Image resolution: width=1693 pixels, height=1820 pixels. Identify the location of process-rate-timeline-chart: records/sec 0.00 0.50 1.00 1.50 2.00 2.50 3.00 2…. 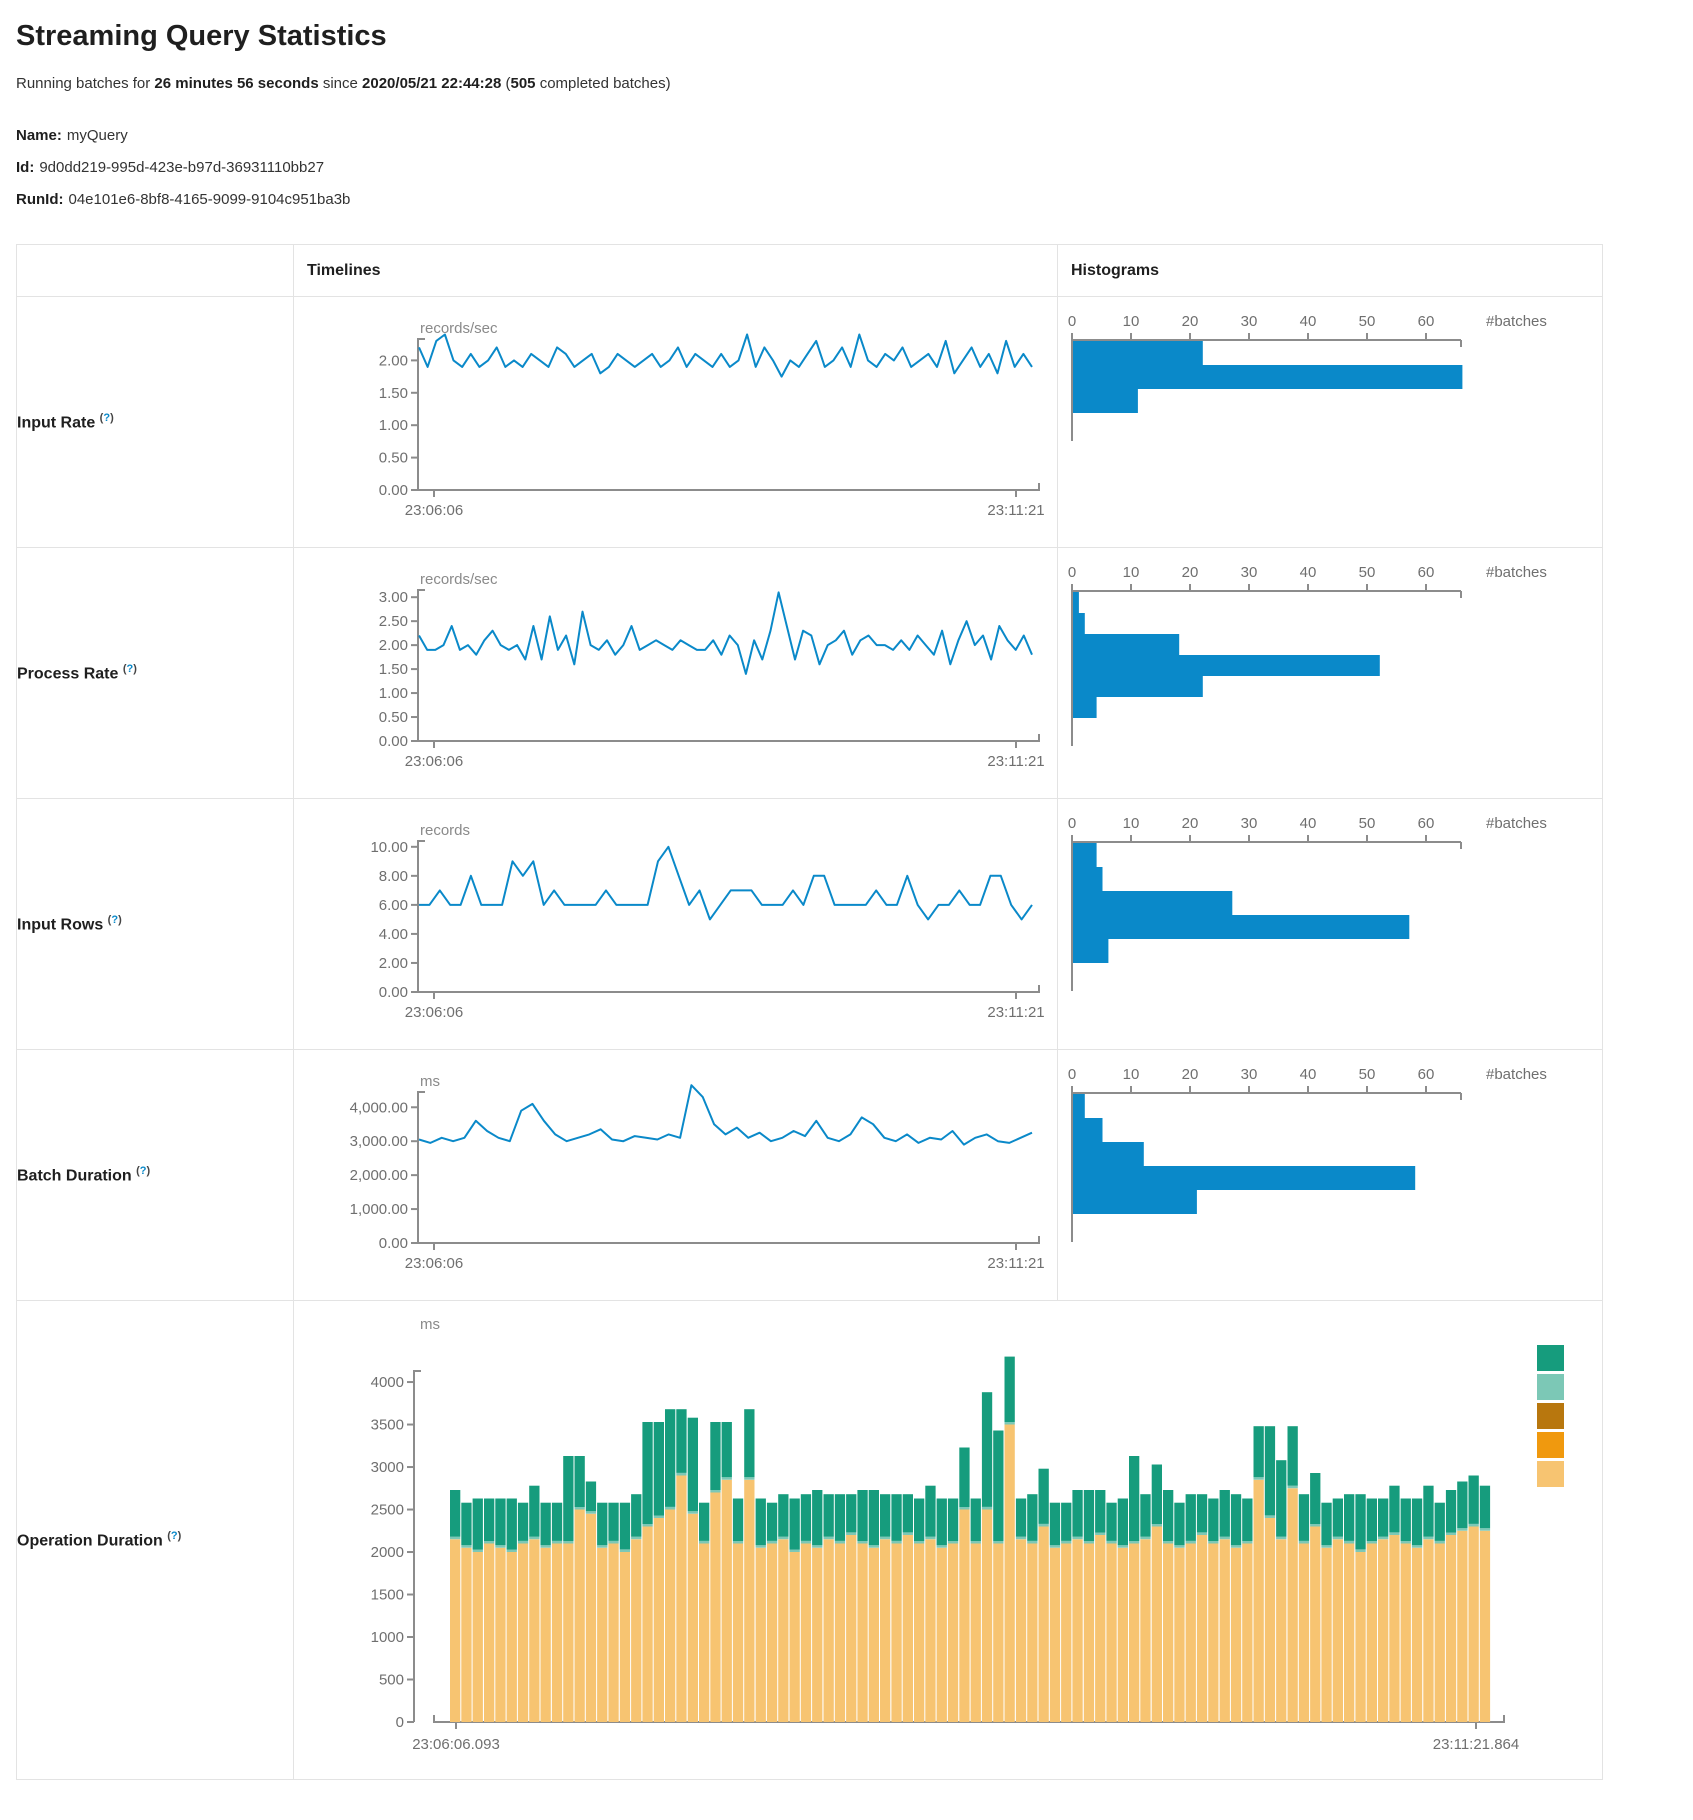
(712, 670).